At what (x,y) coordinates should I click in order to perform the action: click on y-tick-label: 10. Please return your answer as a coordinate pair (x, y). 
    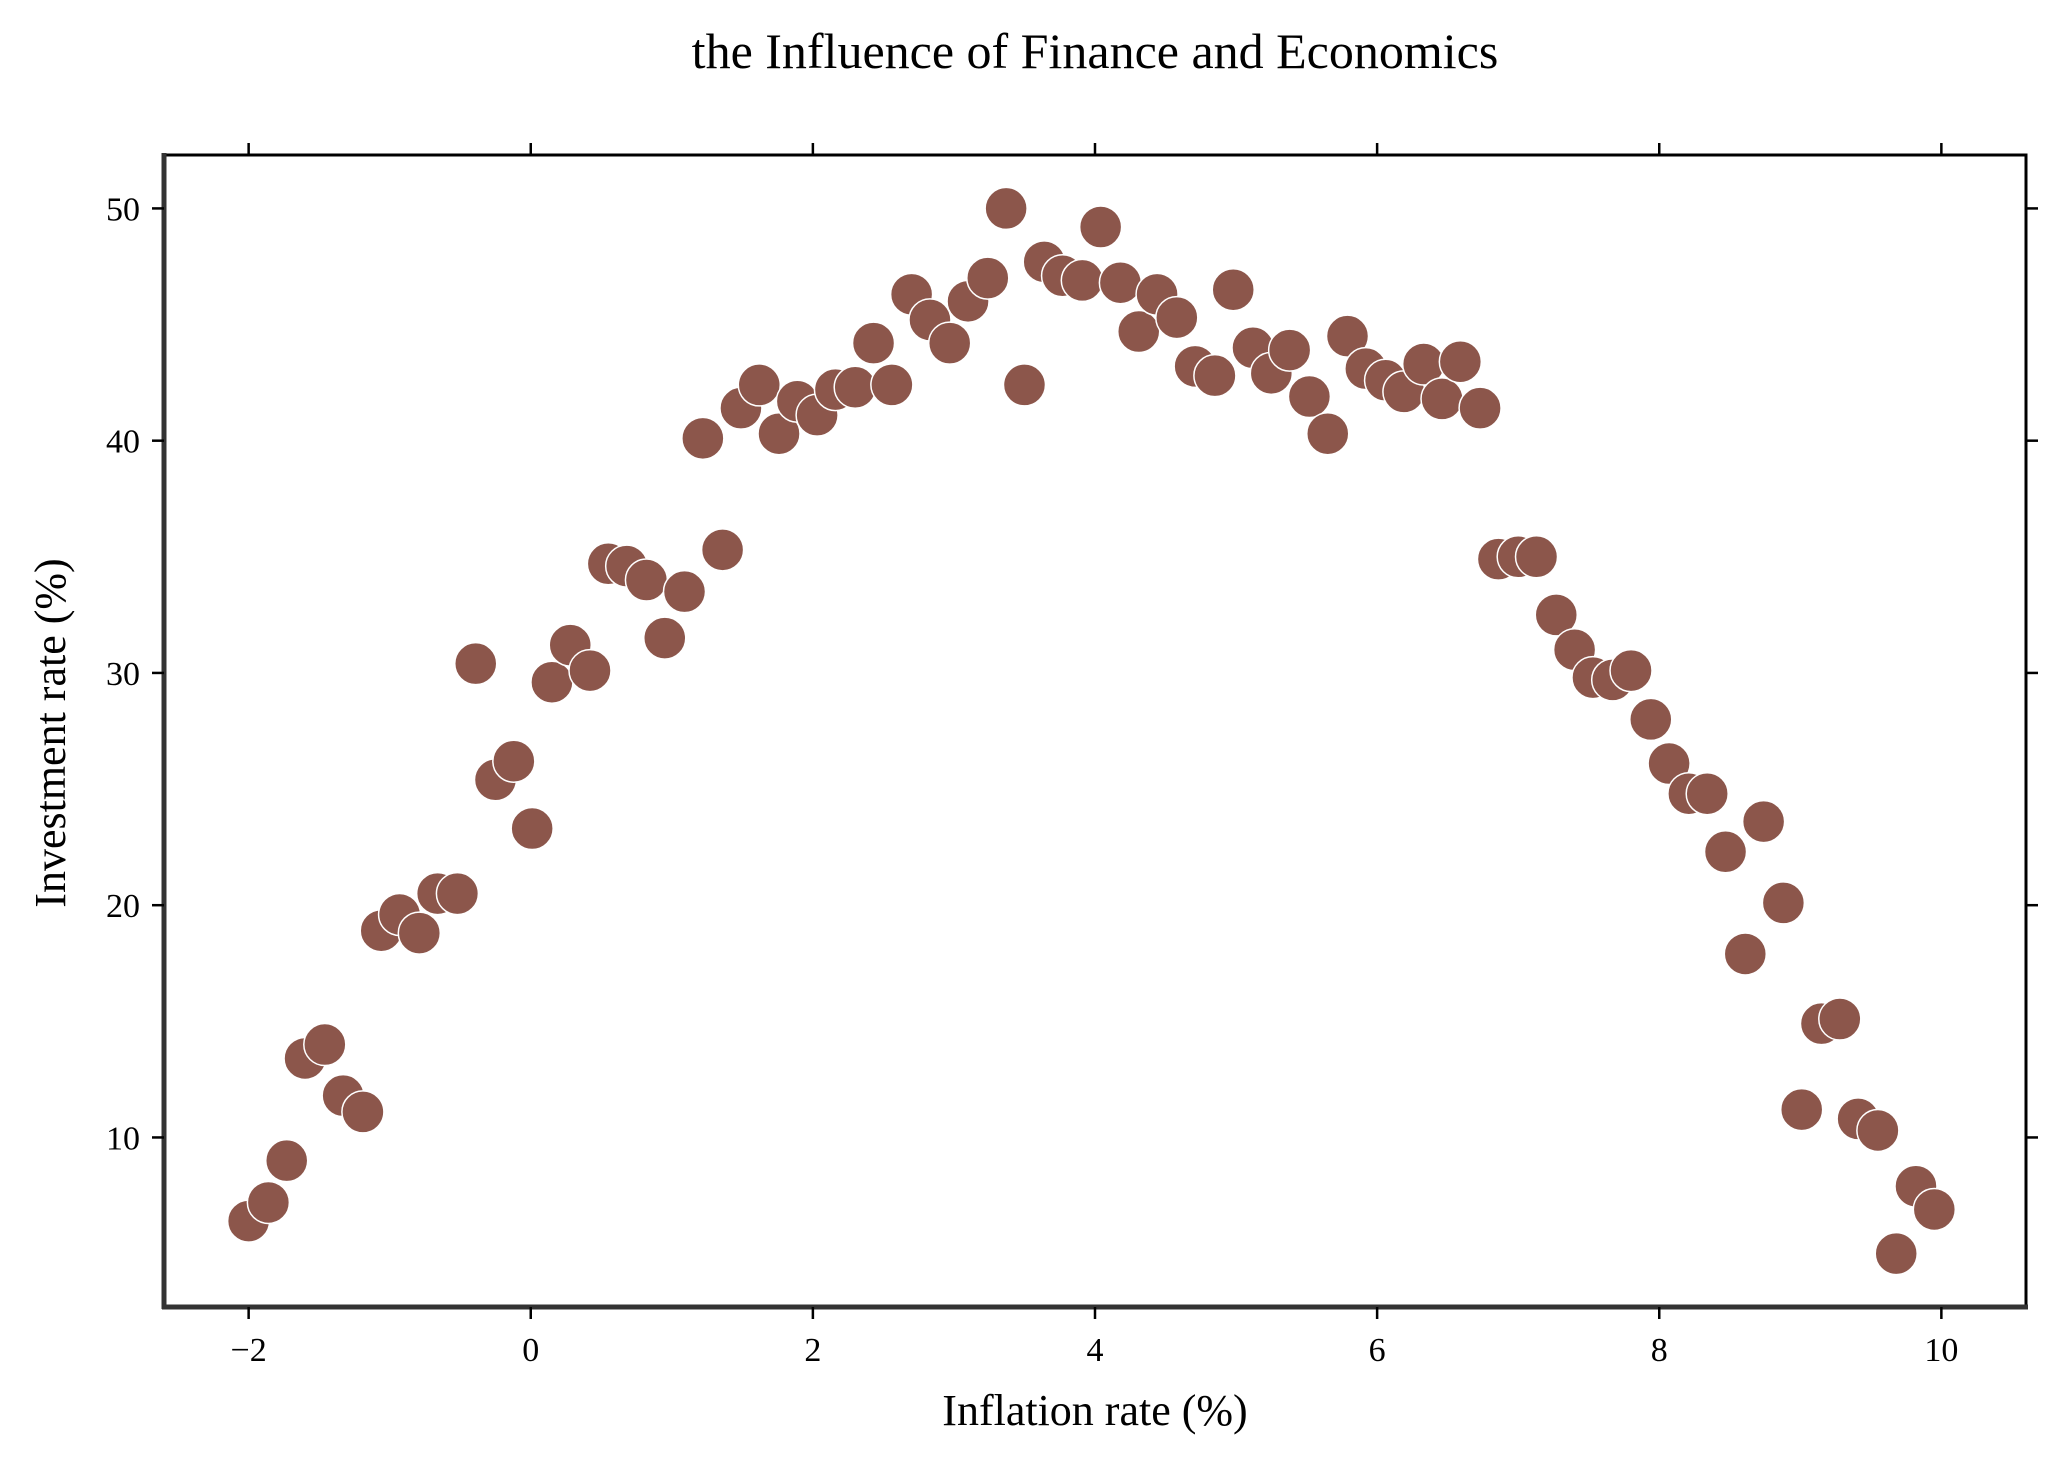
    Looking at the image, I should click on (123, 1138).